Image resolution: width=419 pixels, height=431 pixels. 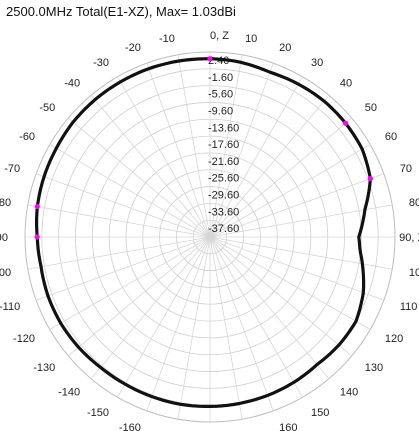 What do you see at coordinates (133, 48) in the screenshot?
I see `angle-tick-label: -20` at bounding box center [133, 48].